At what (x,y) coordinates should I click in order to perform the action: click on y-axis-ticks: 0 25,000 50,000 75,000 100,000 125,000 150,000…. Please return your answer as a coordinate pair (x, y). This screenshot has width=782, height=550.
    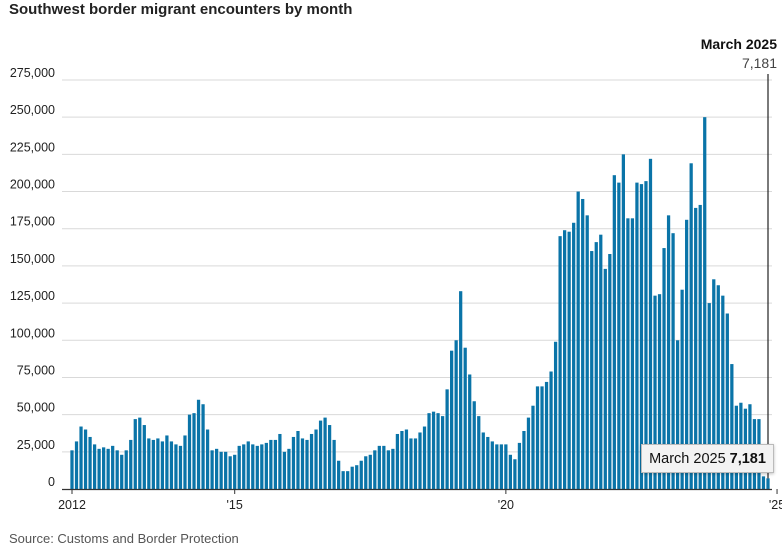
    Looking at the image, I should click on (32, 277).